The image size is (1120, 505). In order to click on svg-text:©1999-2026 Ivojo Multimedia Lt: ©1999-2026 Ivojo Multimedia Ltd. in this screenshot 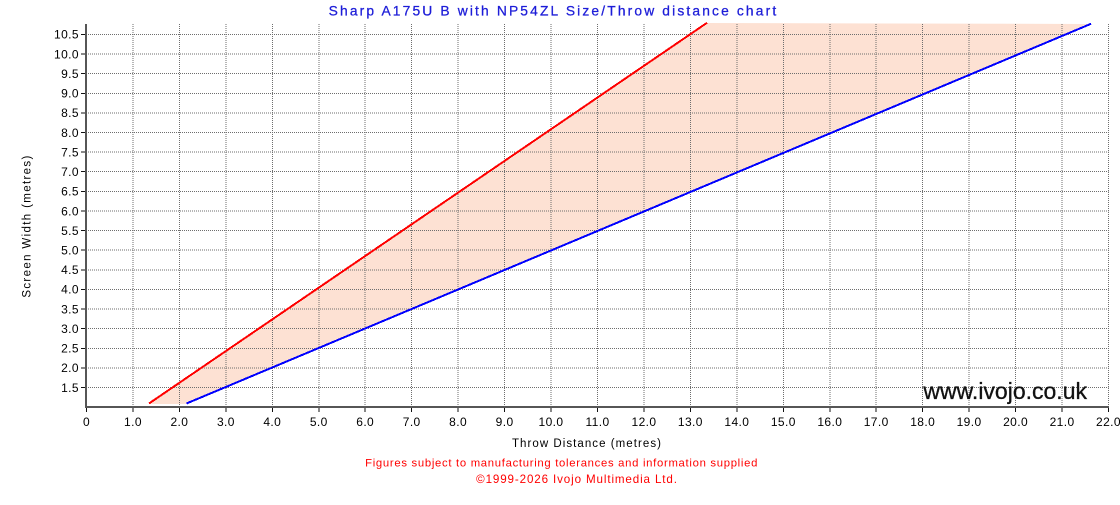, I will do `click(577, 479)`.